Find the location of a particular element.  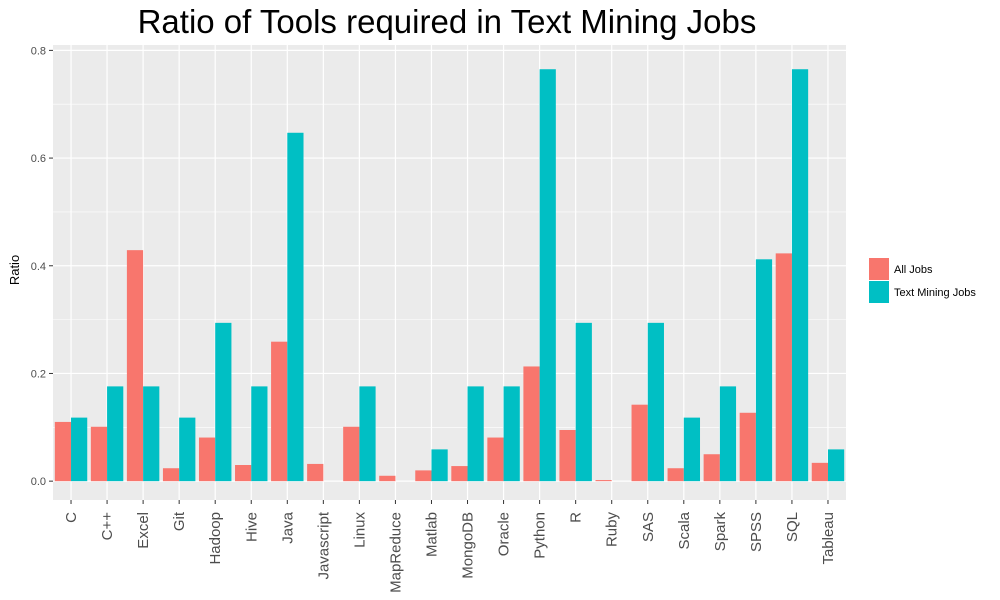

y-tick-label: 0.2 is located at coordinates (38, 374).